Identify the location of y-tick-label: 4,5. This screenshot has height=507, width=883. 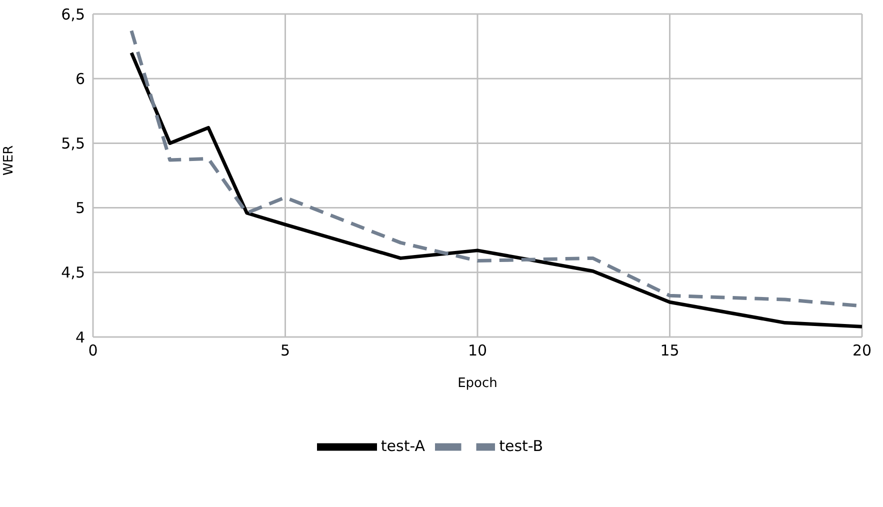
(73, 273).